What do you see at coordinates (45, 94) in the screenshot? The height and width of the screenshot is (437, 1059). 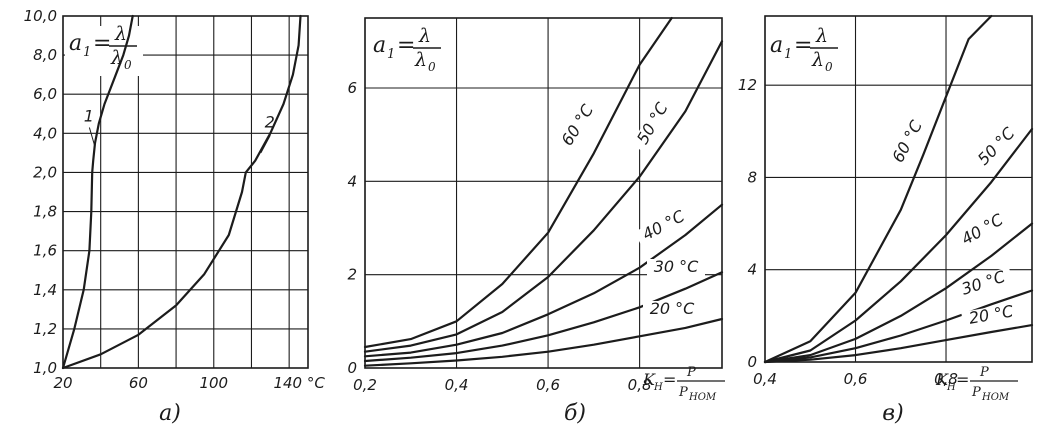 I see `y-tick-label: 6,0` at bounding box center [45, 94].